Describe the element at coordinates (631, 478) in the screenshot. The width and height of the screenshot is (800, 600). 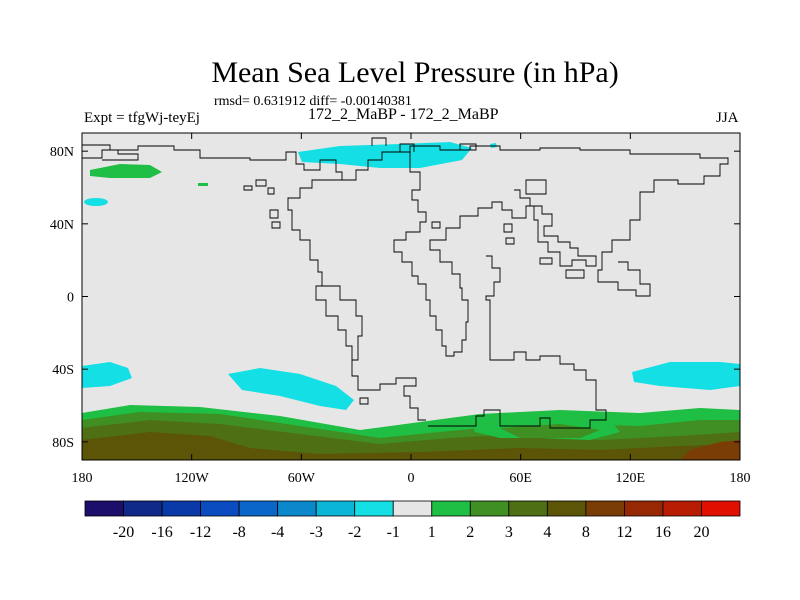
I see `x-tick-label: 120E` at that location.